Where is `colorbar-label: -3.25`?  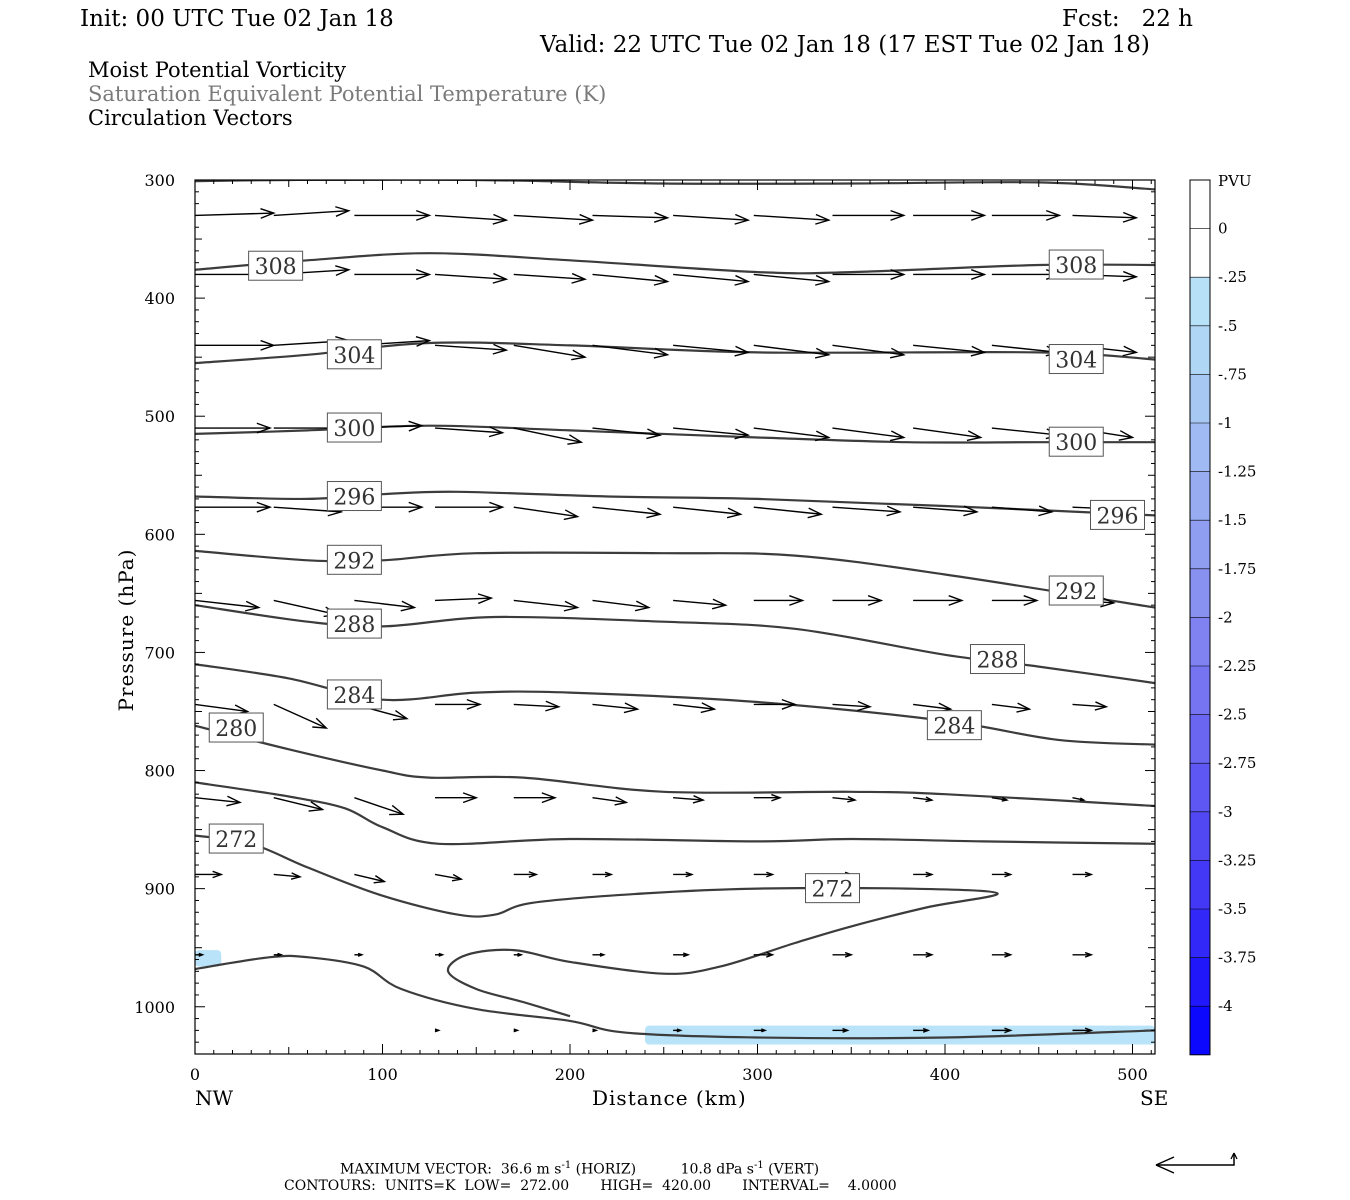
colorbar-label: -3.25 is located at coordinates (1237, 860).